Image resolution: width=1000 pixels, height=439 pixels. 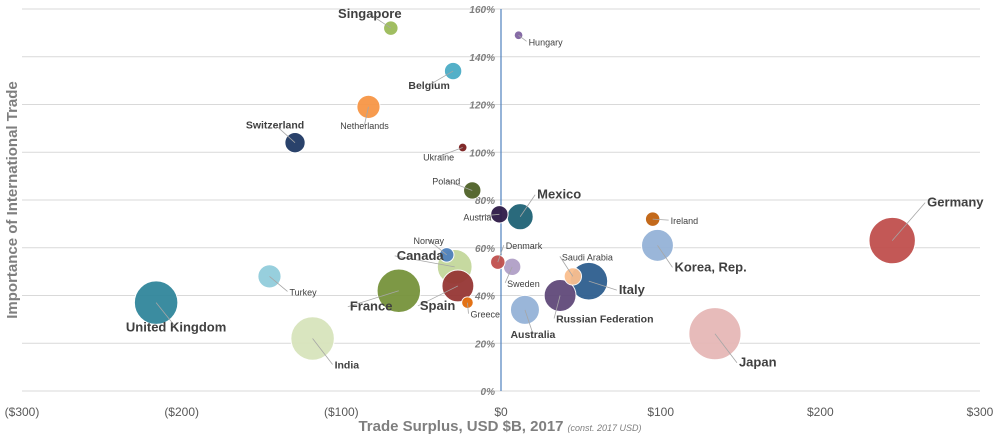 What do you see at coordinates (371, 306) in the screenshot?
I see `bubble-label: France` at bounding box center [371, 306].